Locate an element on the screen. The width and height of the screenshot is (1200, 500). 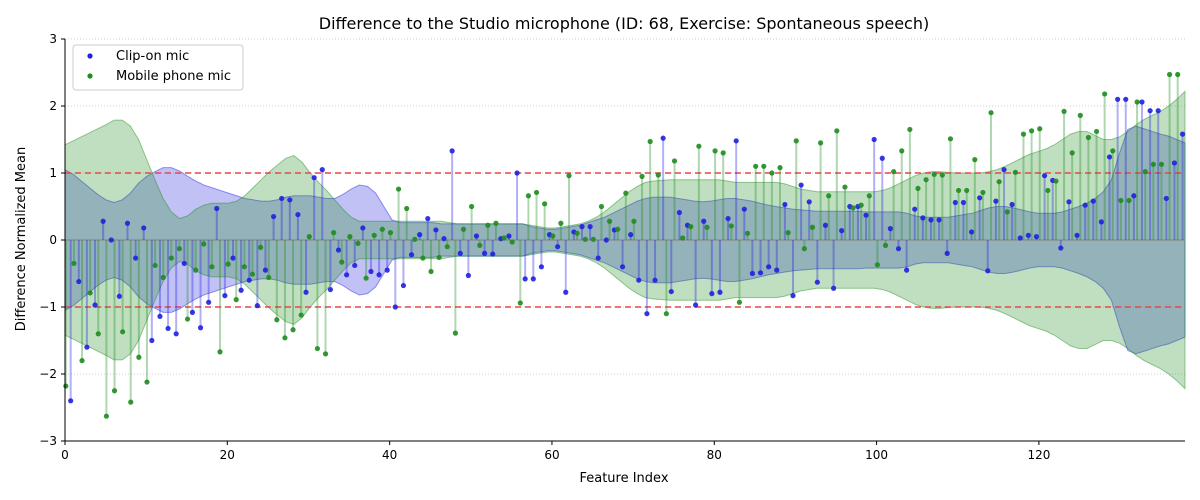
legend-label: Mobile phone mic is located at coordinates (173, 76).